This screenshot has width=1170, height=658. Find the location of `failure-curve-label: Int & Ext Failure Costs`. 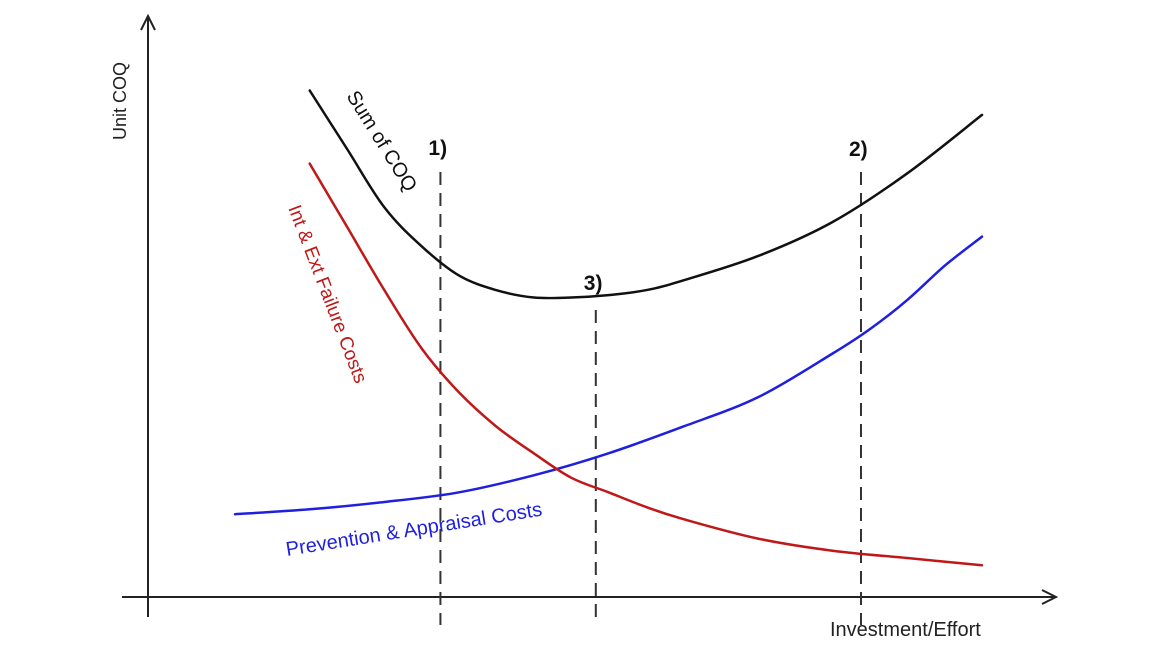

failure-curve-label: Int & Ext Failure Costs is located at coordinates (326, 294).